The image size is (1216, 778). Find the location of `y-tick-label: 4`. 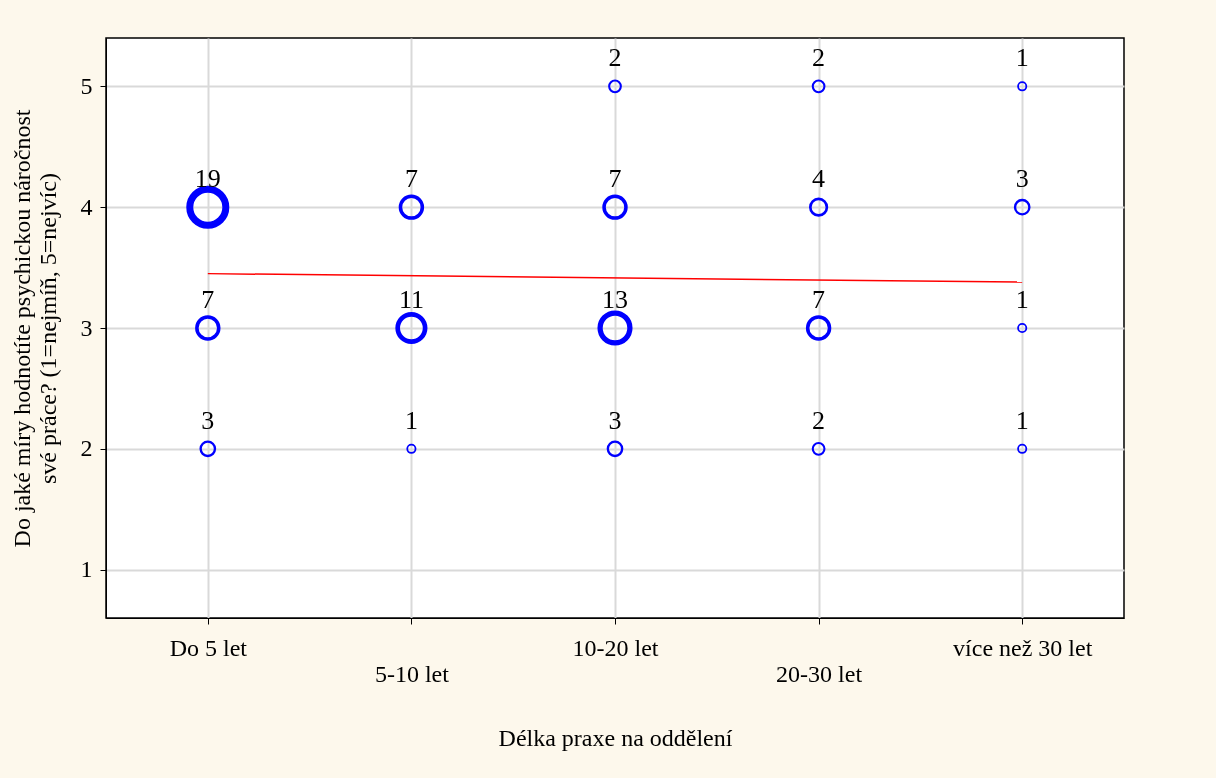

y-tick-label: 4 is located at coordinates (86, 206).